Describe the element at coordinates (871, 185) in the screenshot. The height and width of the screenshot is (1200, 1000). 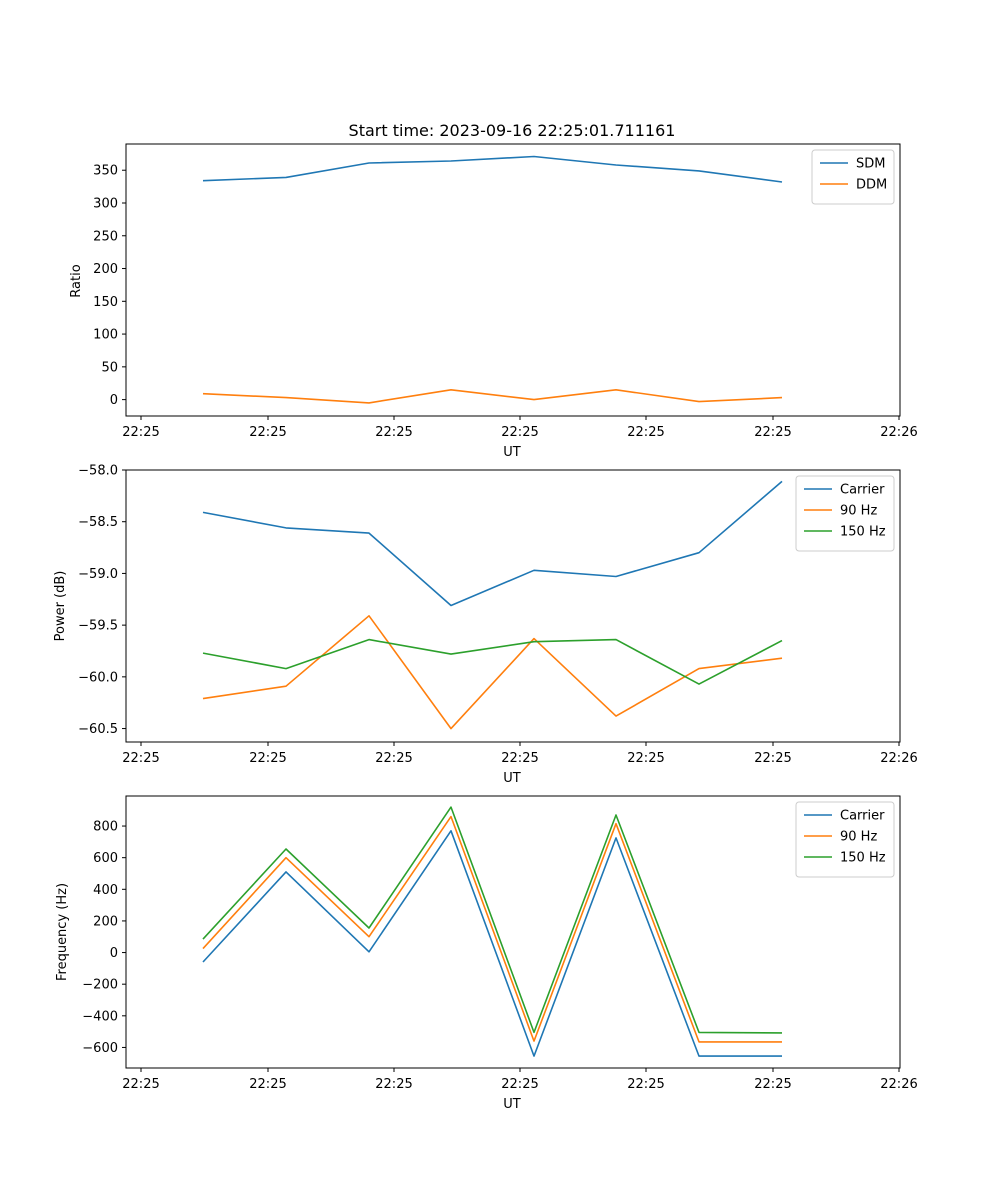
I see `ratio-legend-label: DDM` at that location.